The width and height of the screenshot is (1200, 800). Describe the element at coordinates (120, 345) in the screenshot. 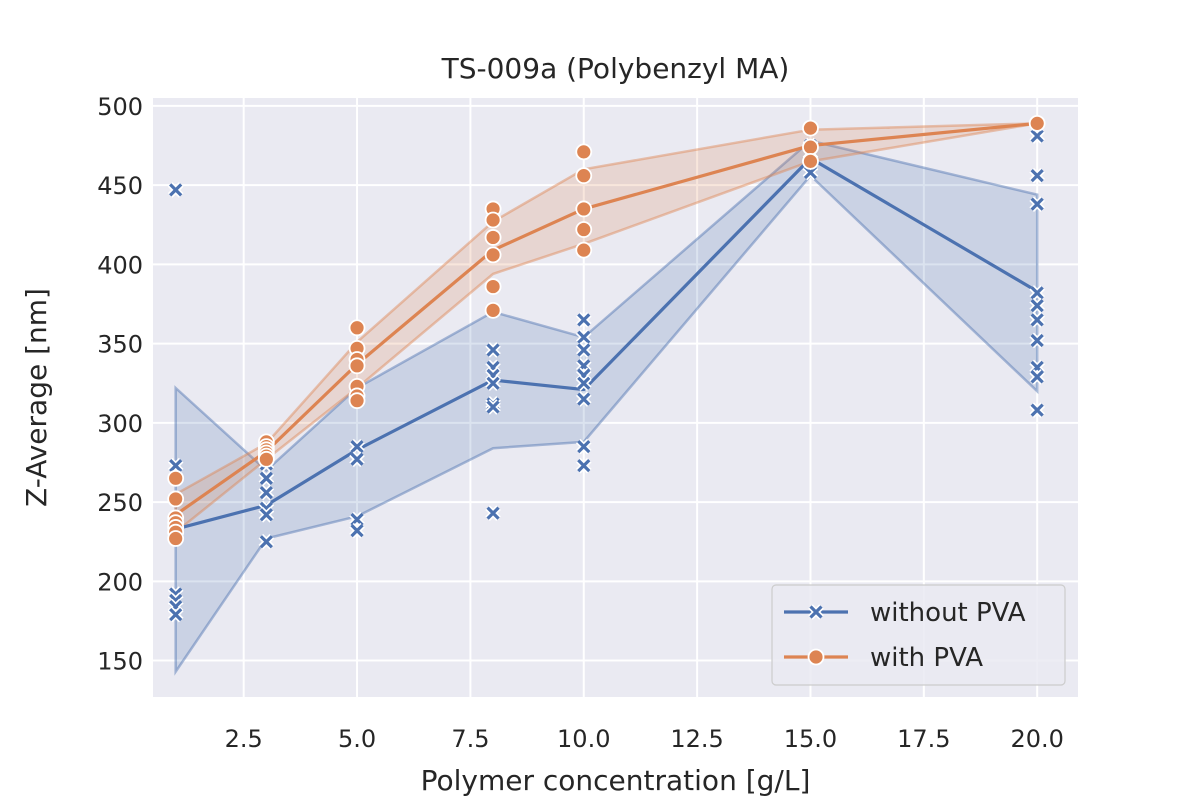

I see `y-tick-label: 350` at that location.